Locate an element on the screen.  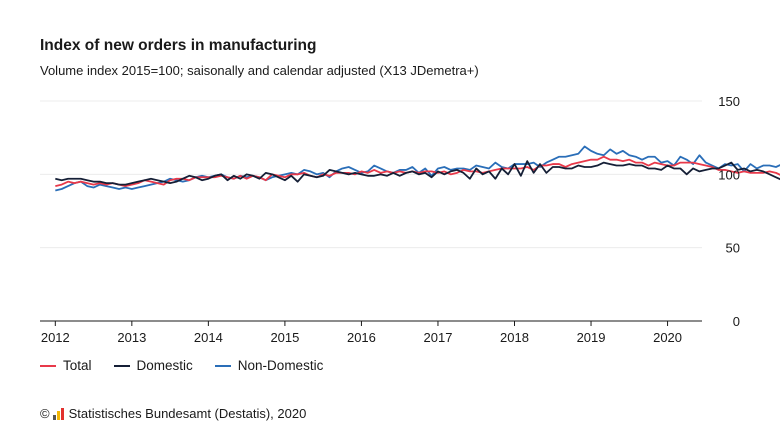
legend-label-domestic: Domestic is located at coordinates (164, 365).